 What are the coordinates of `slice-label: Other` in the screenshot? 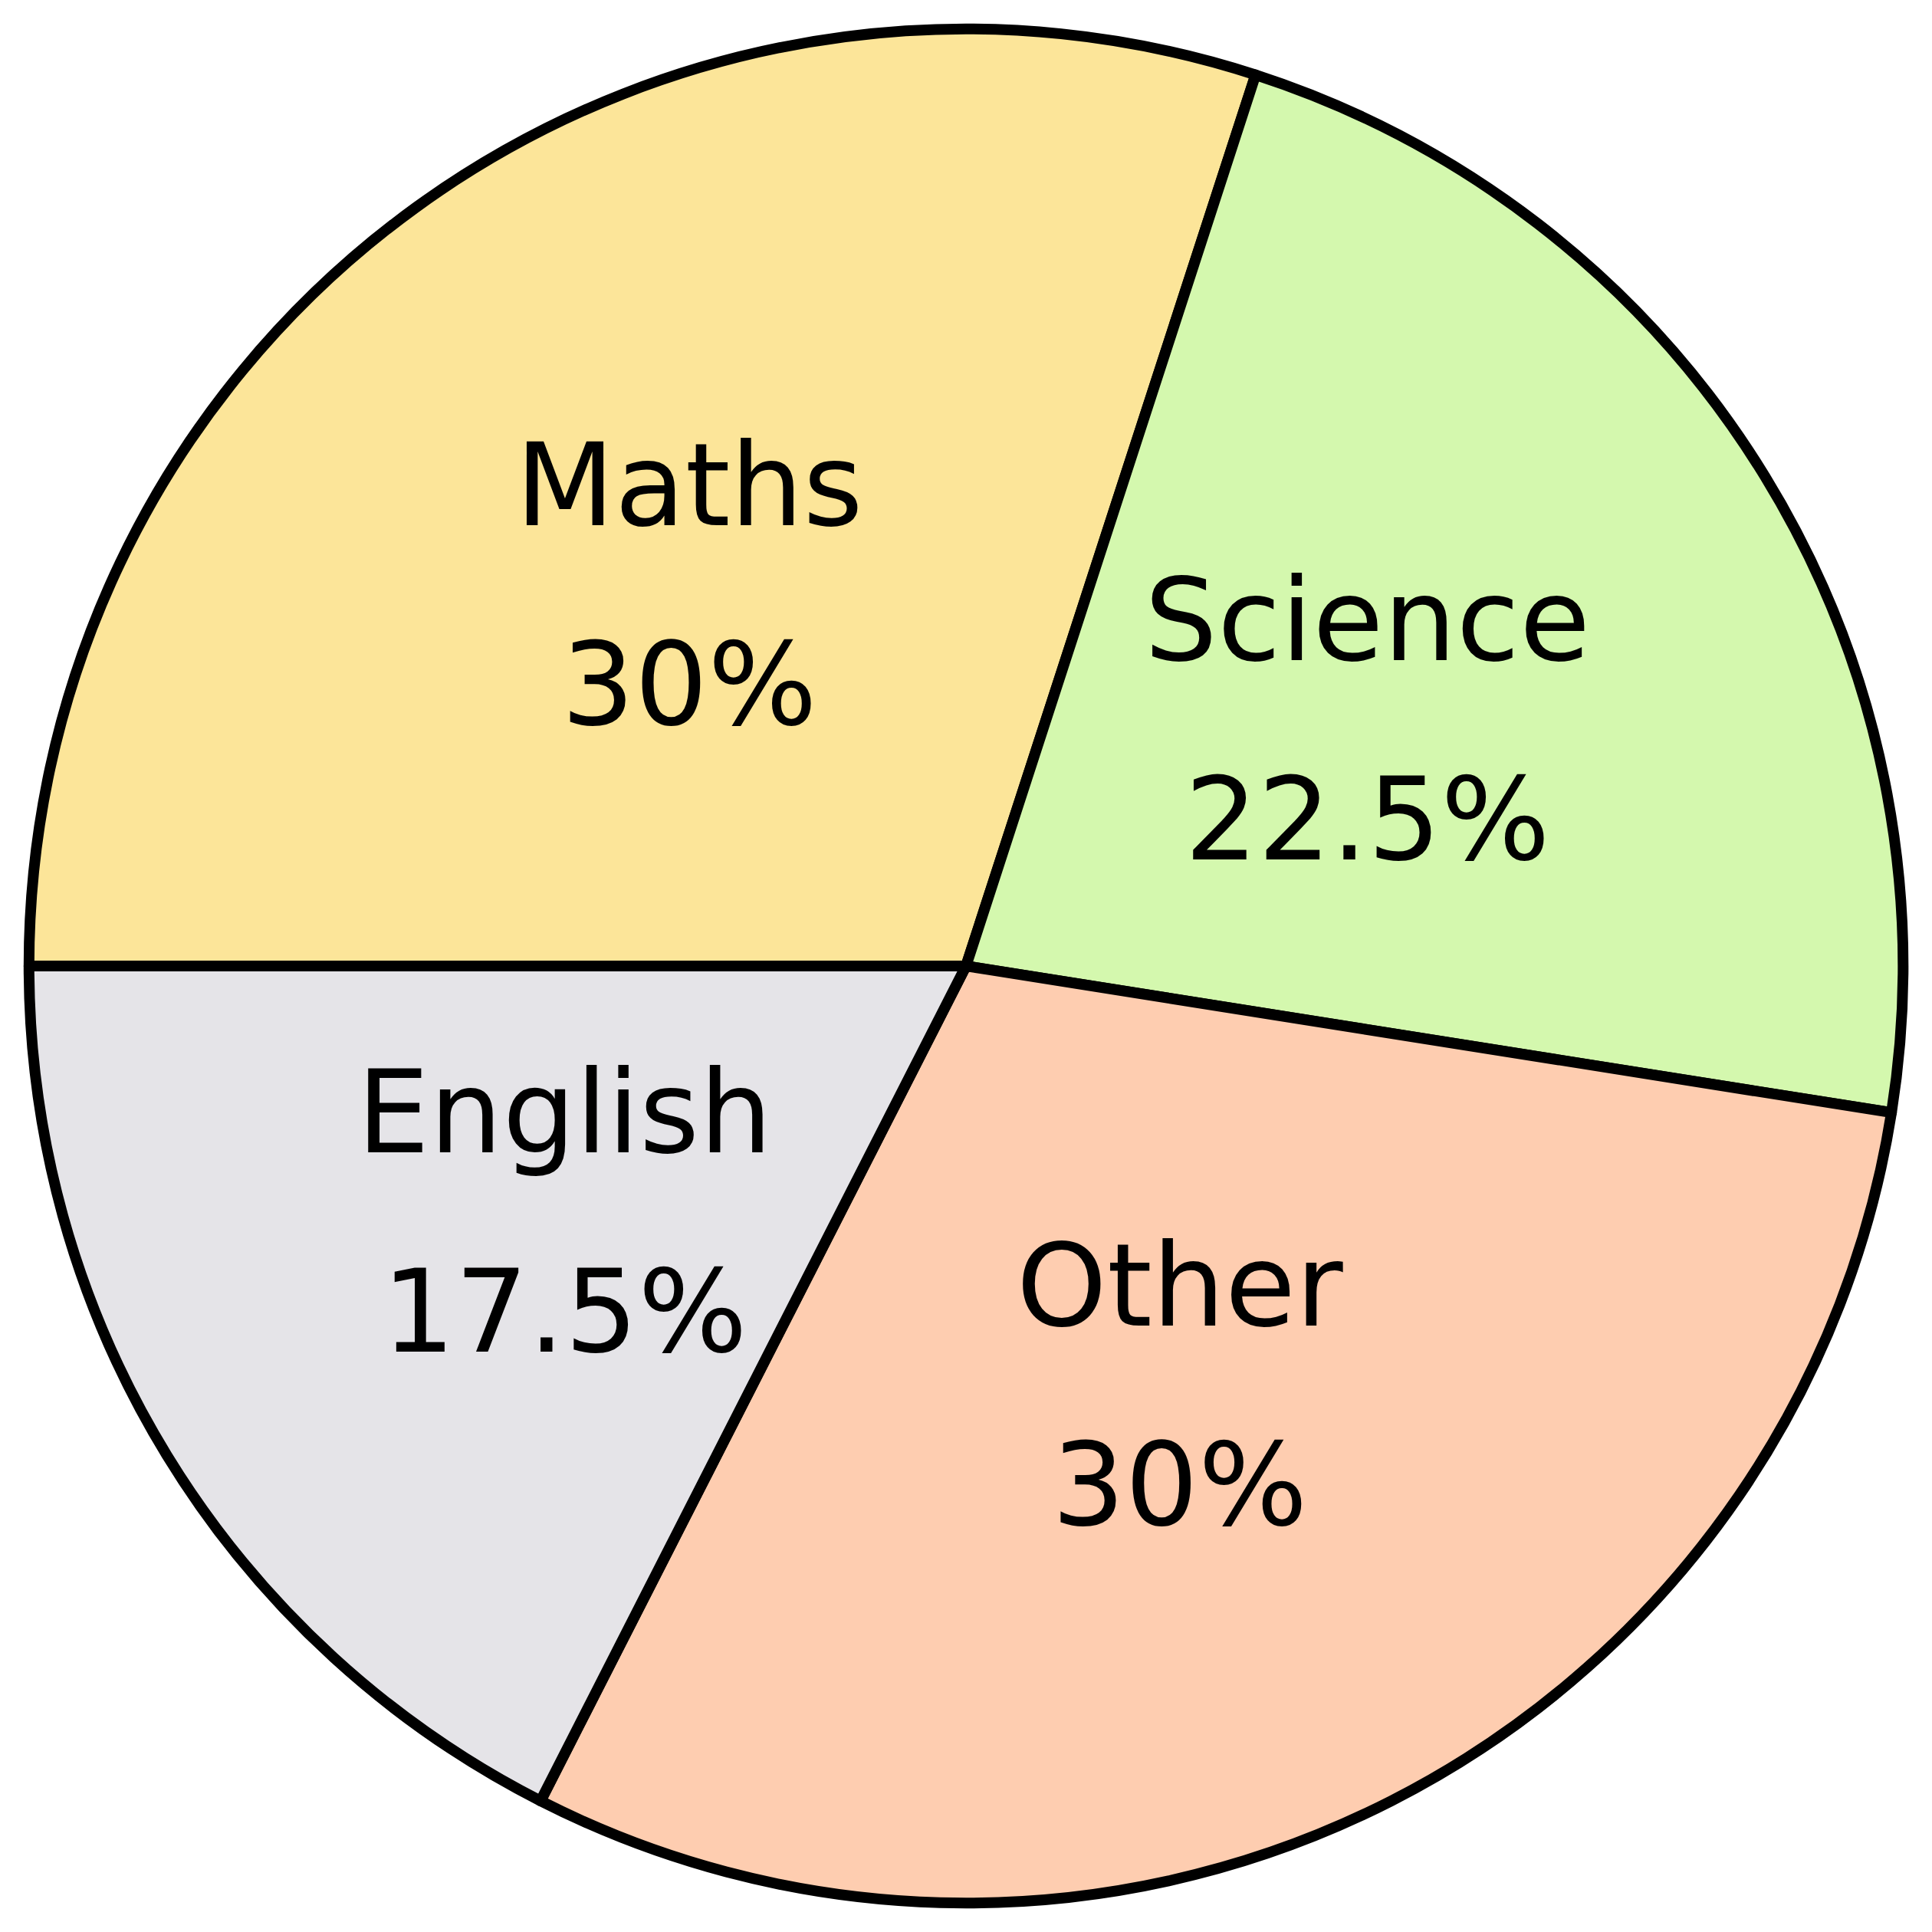 It's located at (1180, 1286).